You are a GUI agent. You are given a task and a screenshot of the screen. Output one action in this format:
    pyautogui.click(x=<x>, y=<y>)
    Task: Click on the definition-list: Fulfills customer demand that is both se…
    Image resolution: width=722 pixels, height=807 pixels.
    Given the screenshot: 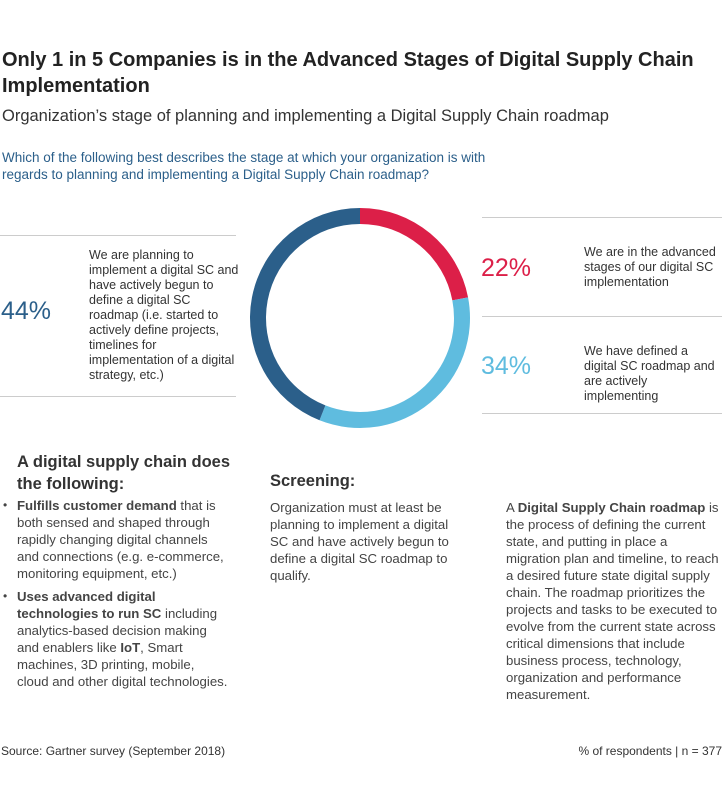 What is the action you would take?
    pyautogui.click(x=115, y=596)
    